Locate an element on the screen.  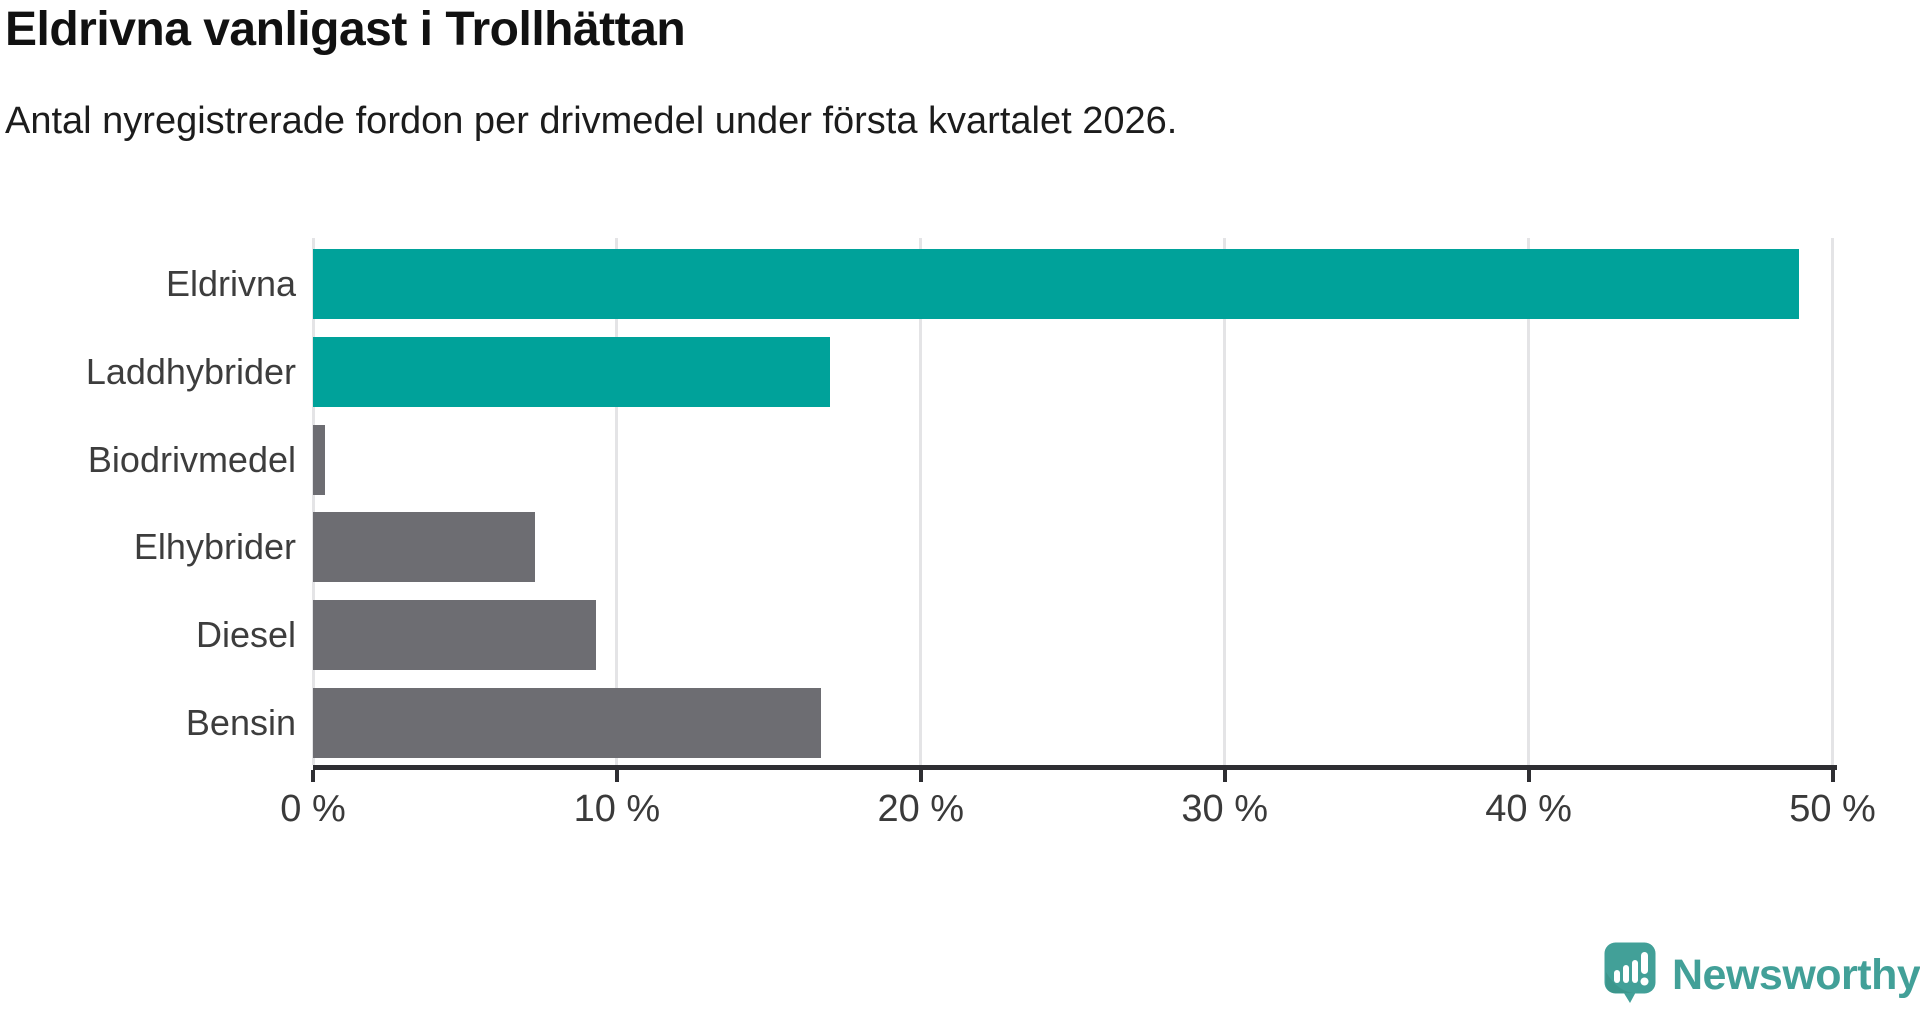
chart-title: Eldrivna vanligast i Trollhättan is located at coordinates (345, 29).